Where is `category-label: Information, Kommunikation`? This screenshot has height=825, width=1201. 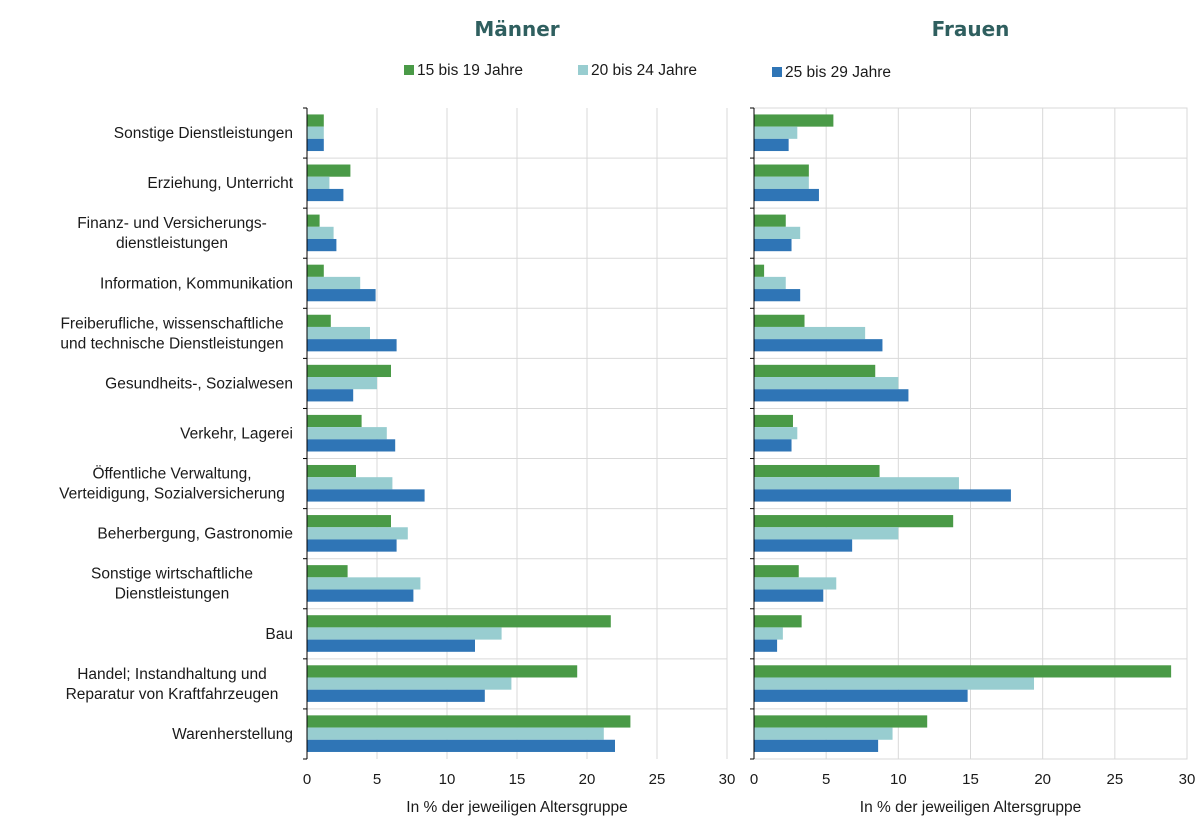 category-label: Information, Kommunikation is located at coordinates (196, 283).